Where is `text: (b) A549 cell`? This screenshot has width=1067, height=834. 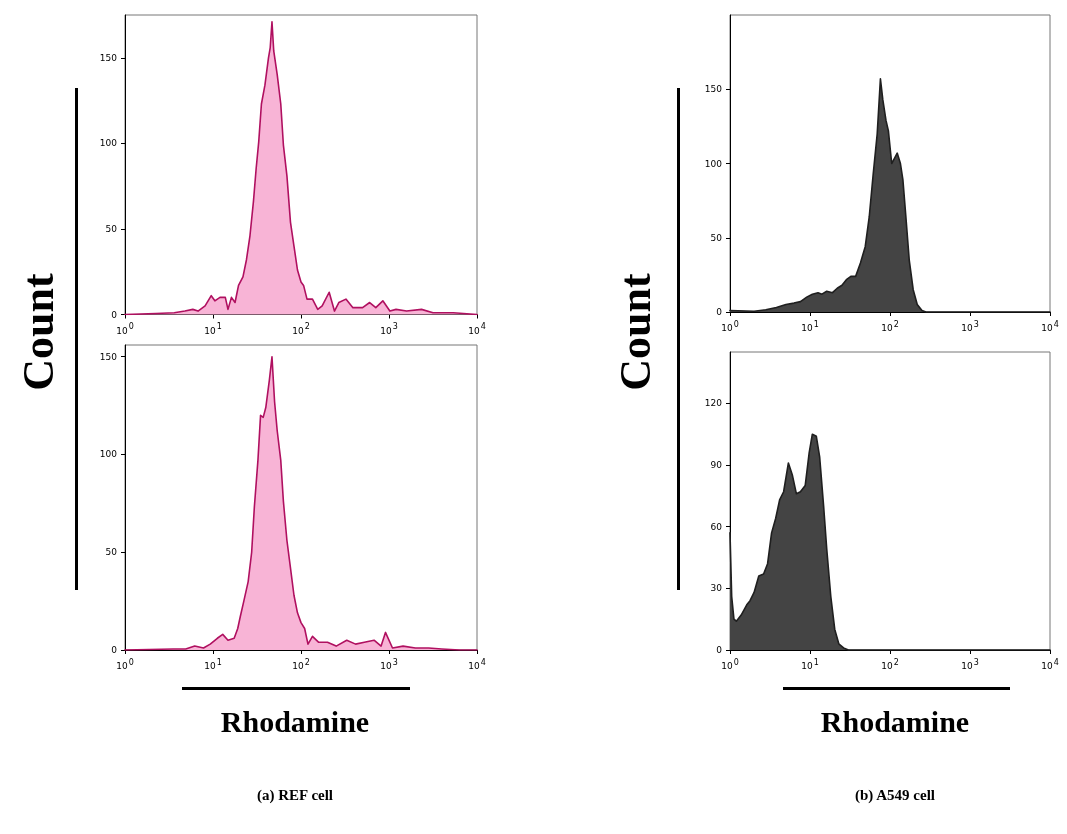
text: (b) A549 cell is located at coordinates (895, 795).